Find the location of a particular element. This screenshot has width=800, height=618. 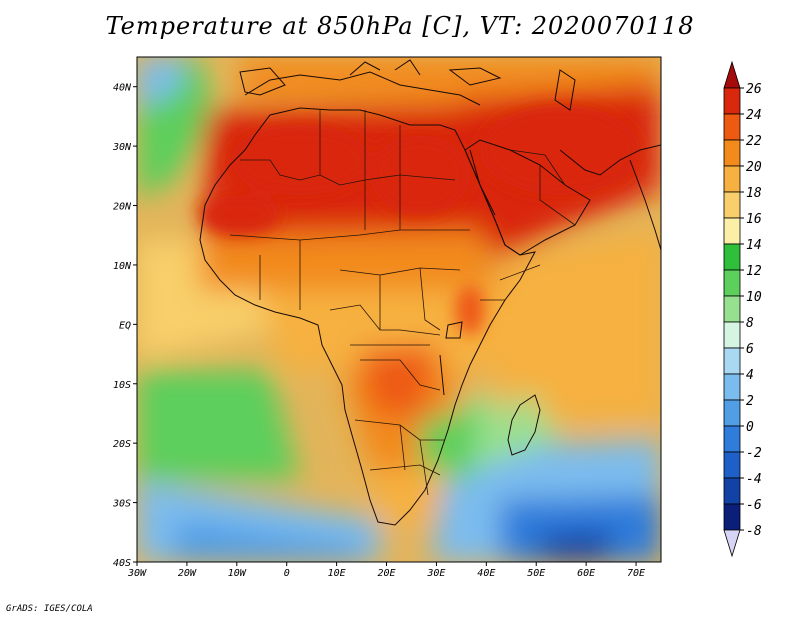

x-tick-label: 0 is located at coordinates (287, 573).